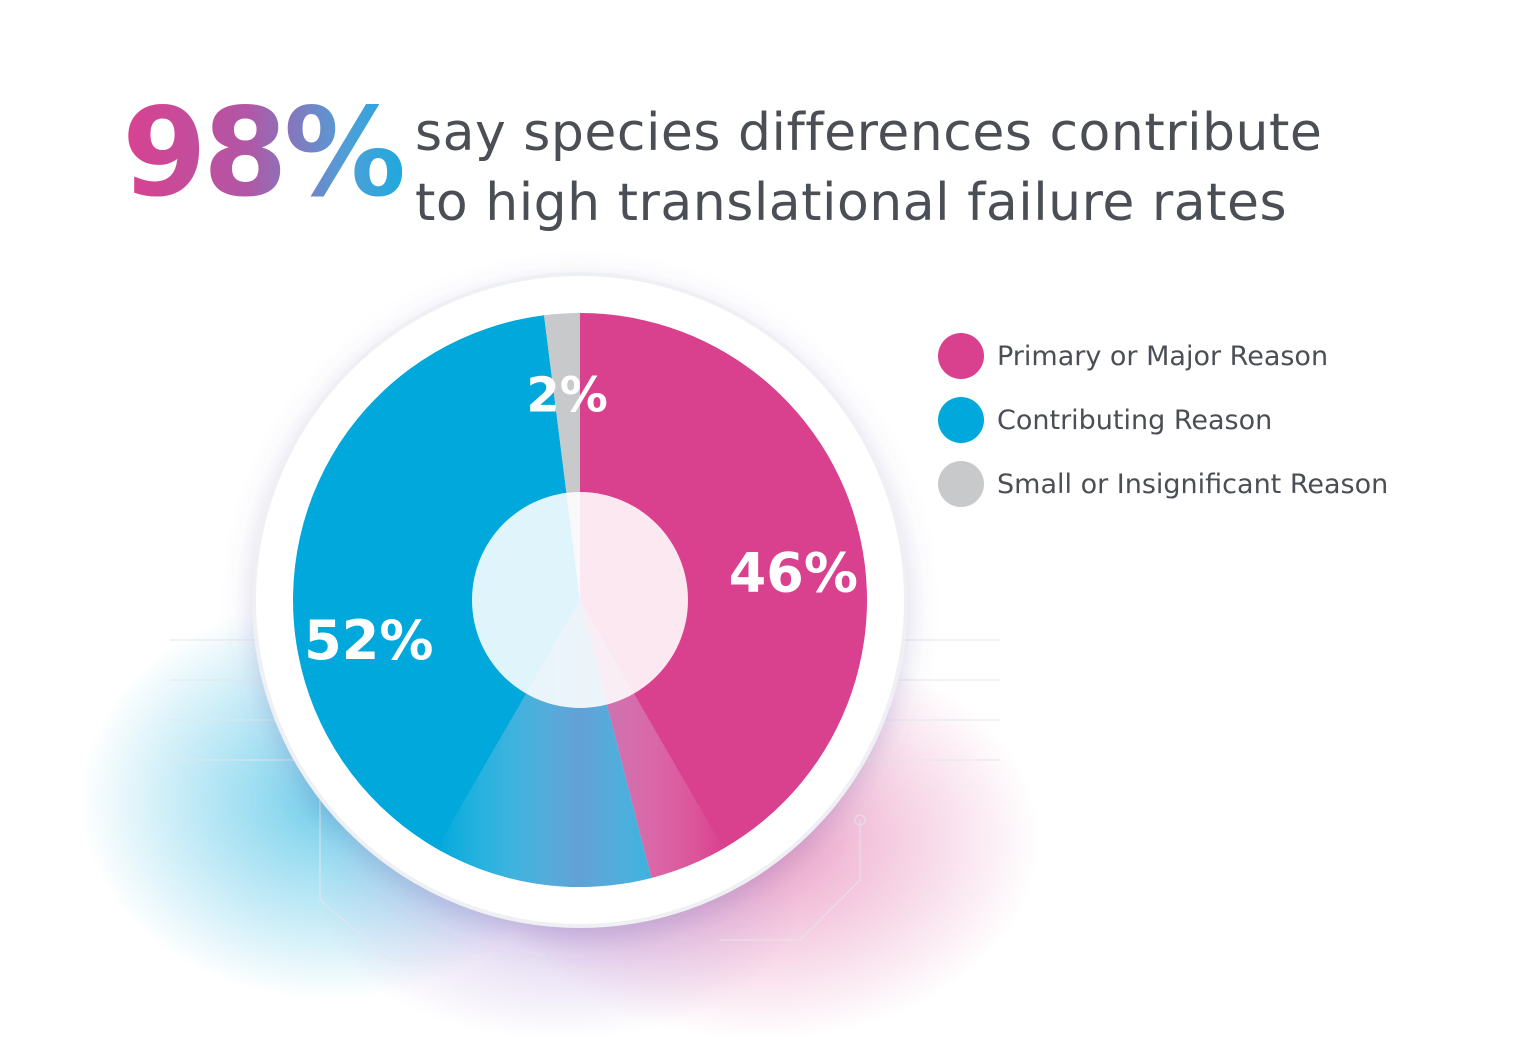 The height and width of the screenshot is (1060, 1536). What do you see at coordinates (961, 356) in the screenshot?
I see `legend-swatch-primary` at bounding box center [961, 356].